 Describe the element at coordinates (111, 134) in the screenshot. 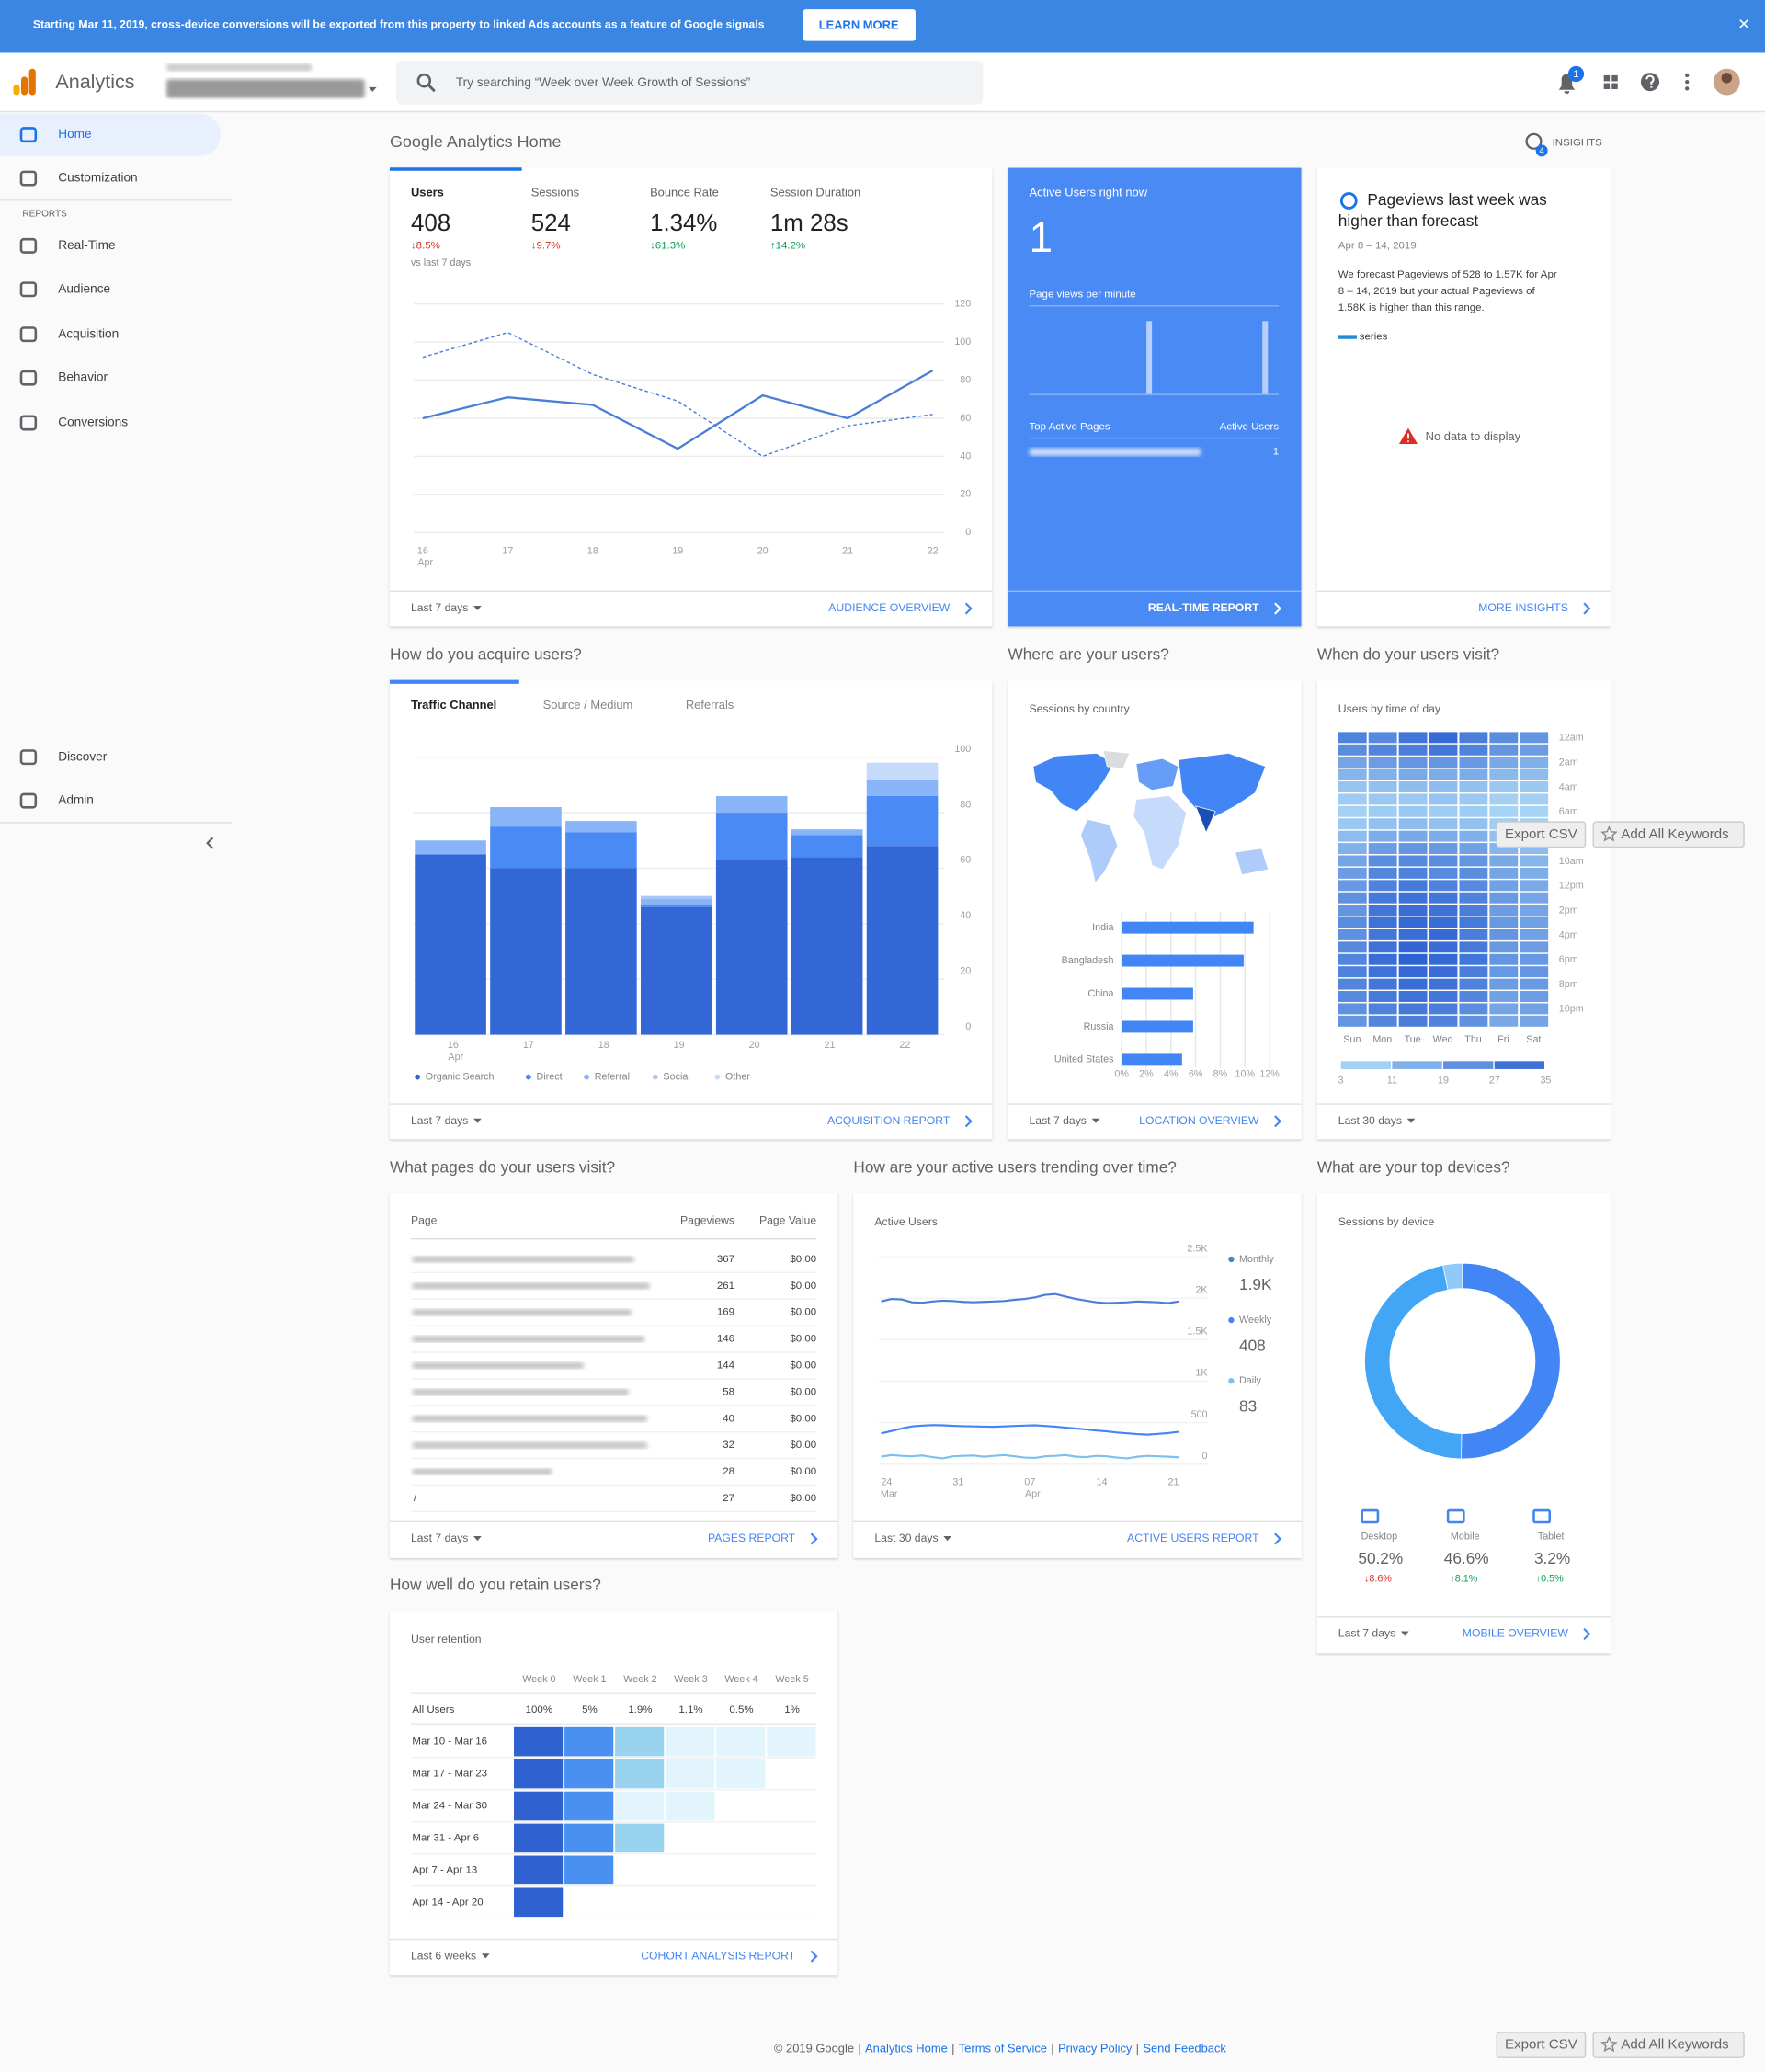

I see `nav-highlight` at that location.